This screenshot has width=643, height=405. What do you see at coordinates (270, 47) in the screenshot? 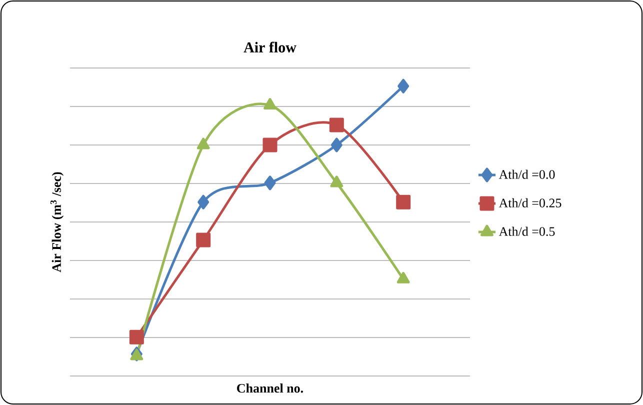
I see `chart-title: Air flow` at bounding box center [270, 47].